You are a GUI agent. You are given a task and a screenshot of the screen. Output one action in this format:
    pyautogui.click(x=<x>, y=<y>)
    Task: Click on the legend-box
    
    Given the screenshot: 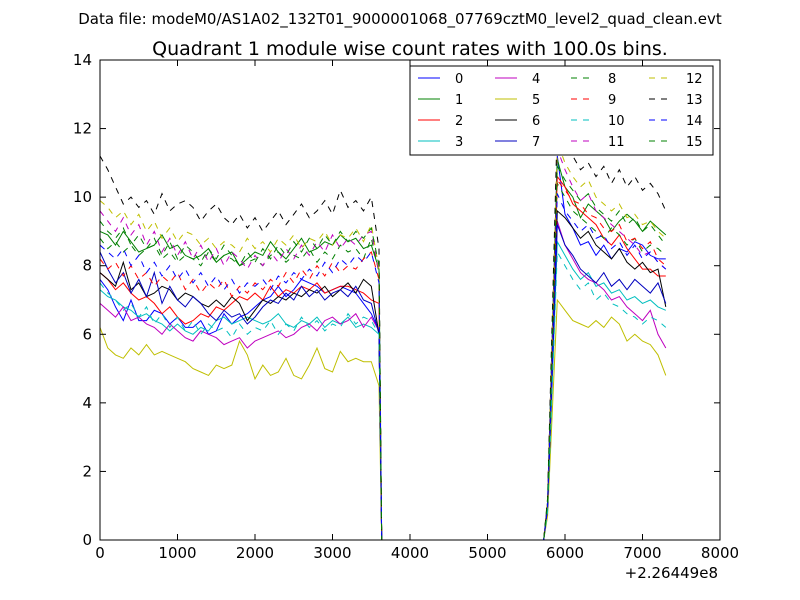 What is the action you would take?
    pyautogui.click(x=561, y=110)
    